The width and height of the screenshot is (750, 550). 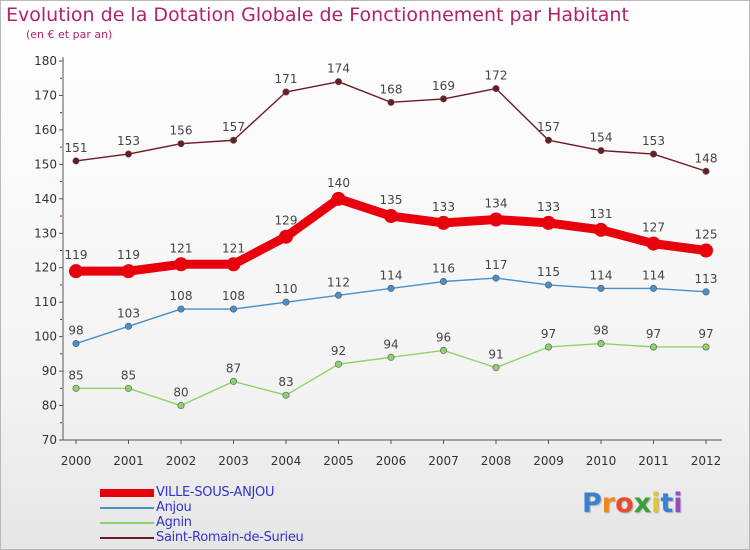 What do you see at coordinates (390, 344) in the screenshot?
I see `data-label: 94` at bounding box center [390, 344].